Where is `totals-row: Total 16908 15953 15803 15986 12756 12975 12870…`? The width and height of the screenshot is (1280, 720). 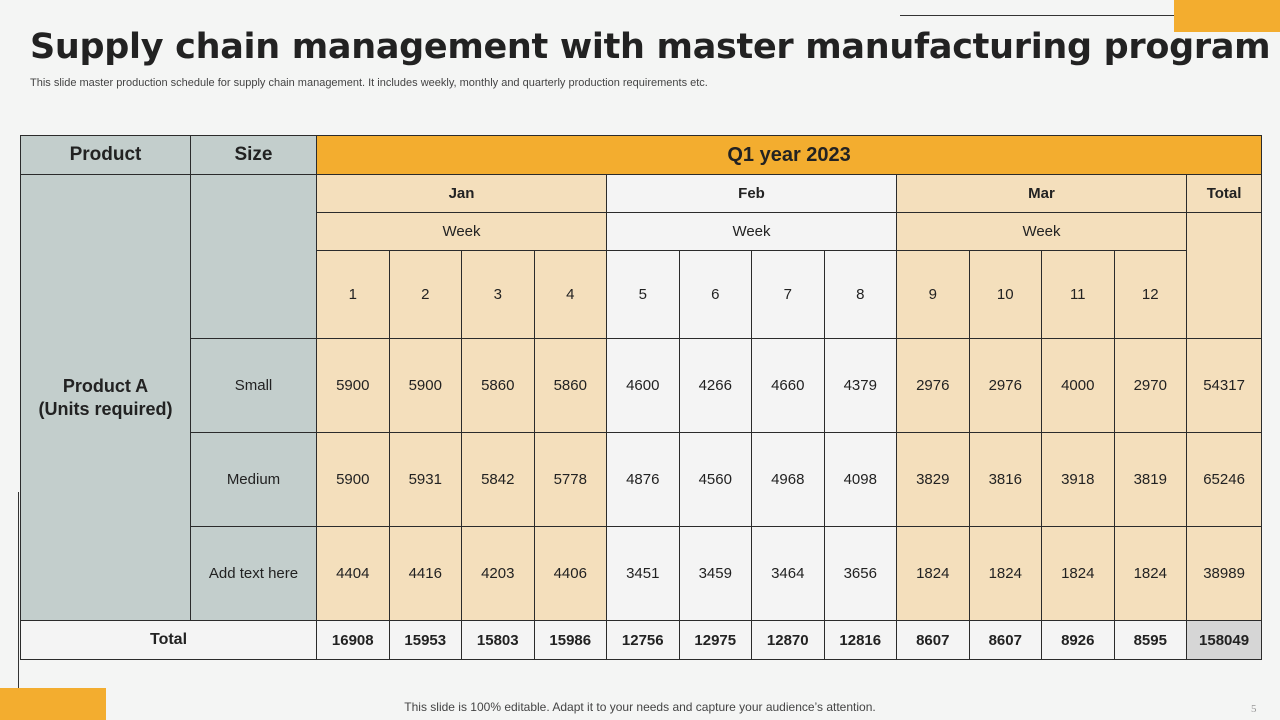
totals-row: Total 16908 15953 15803 15986 12756 12975 12870… is located at coordinates (641, 640).